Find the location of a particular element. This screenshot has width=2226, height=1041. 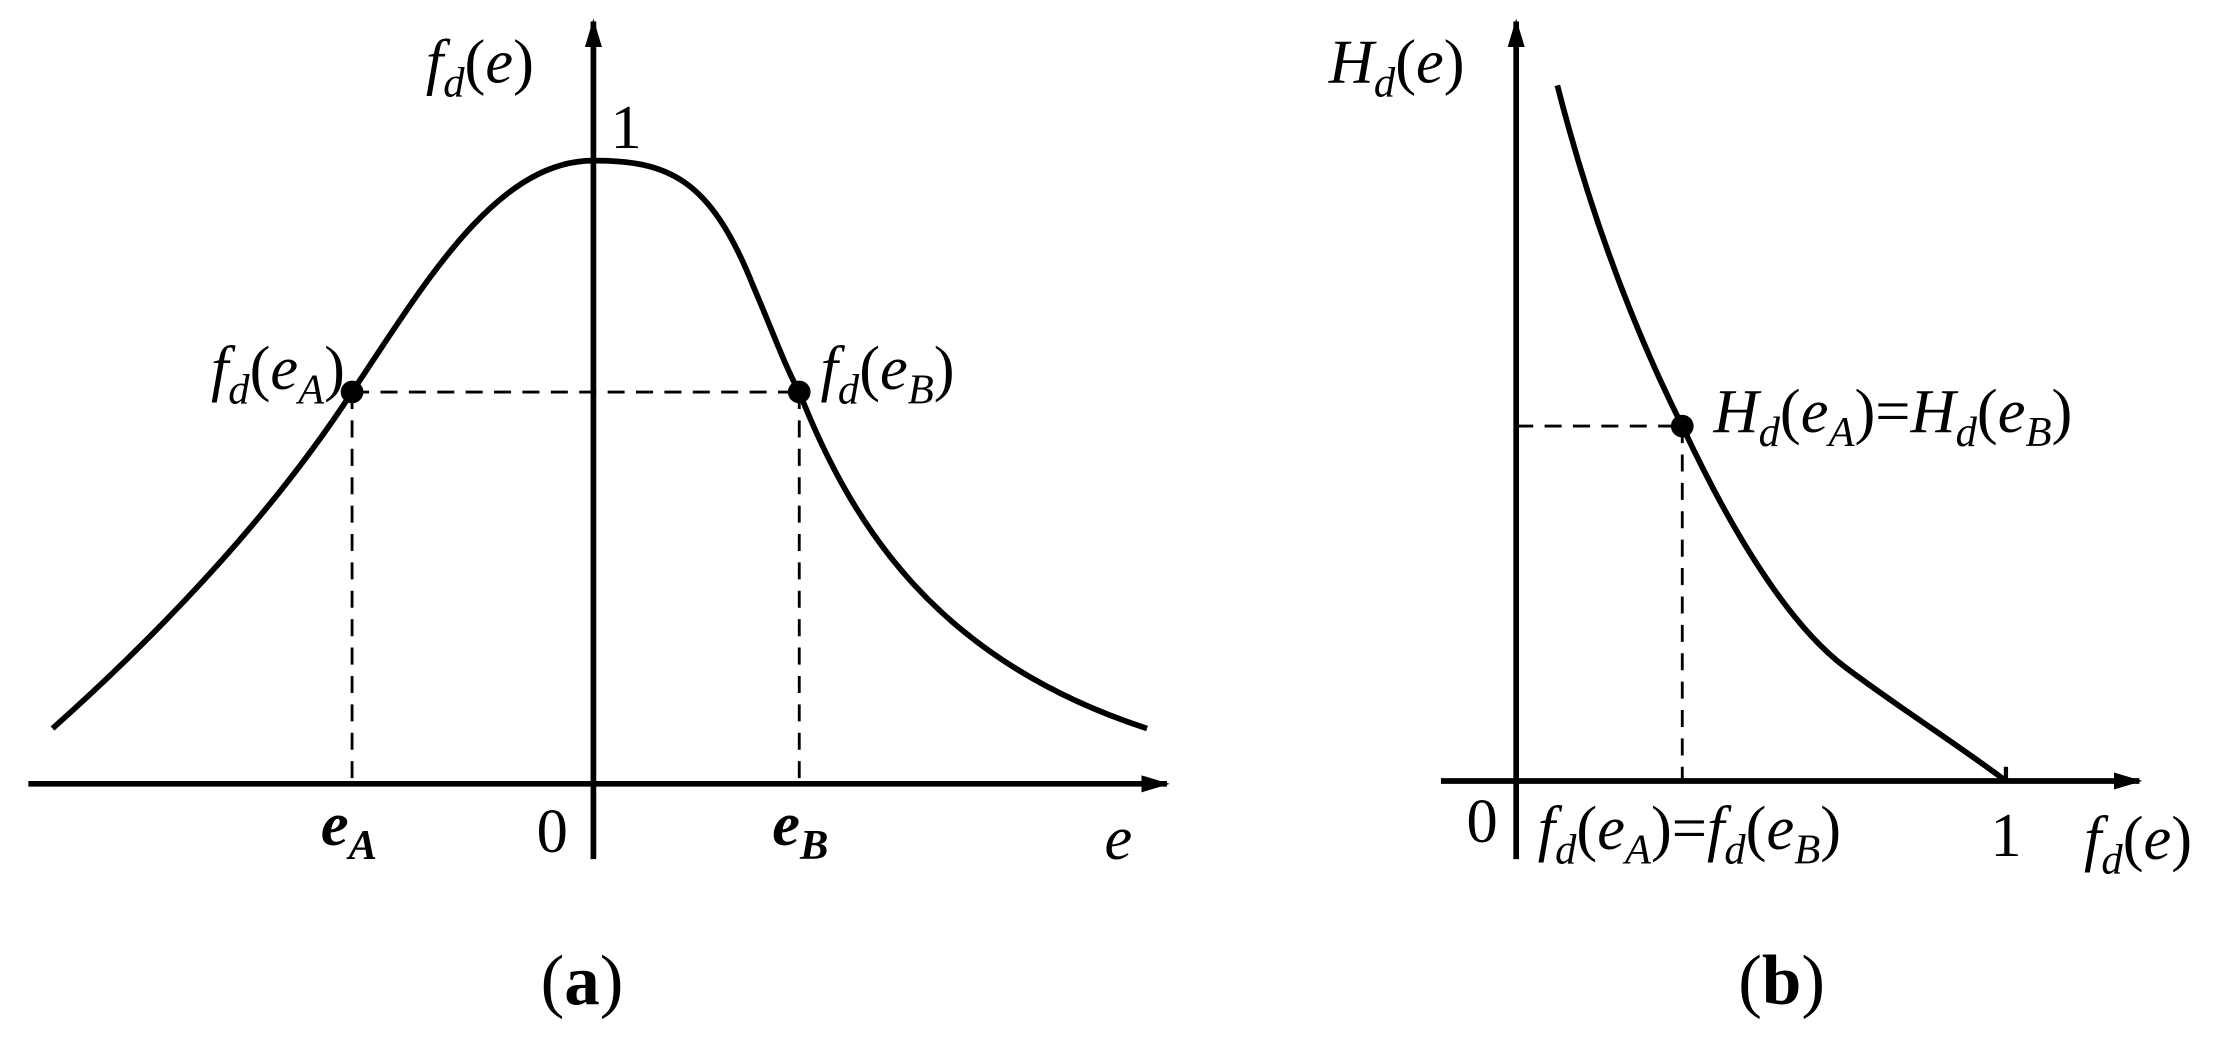

point-label: fd(eB) is located at coordinates (888, 373).